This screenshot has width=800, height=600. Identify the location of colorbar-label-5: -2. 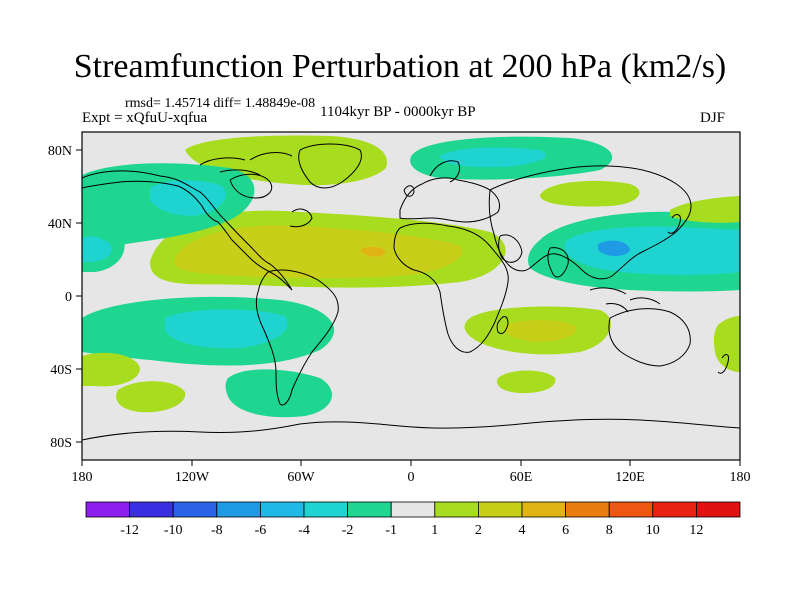
(348, 530).